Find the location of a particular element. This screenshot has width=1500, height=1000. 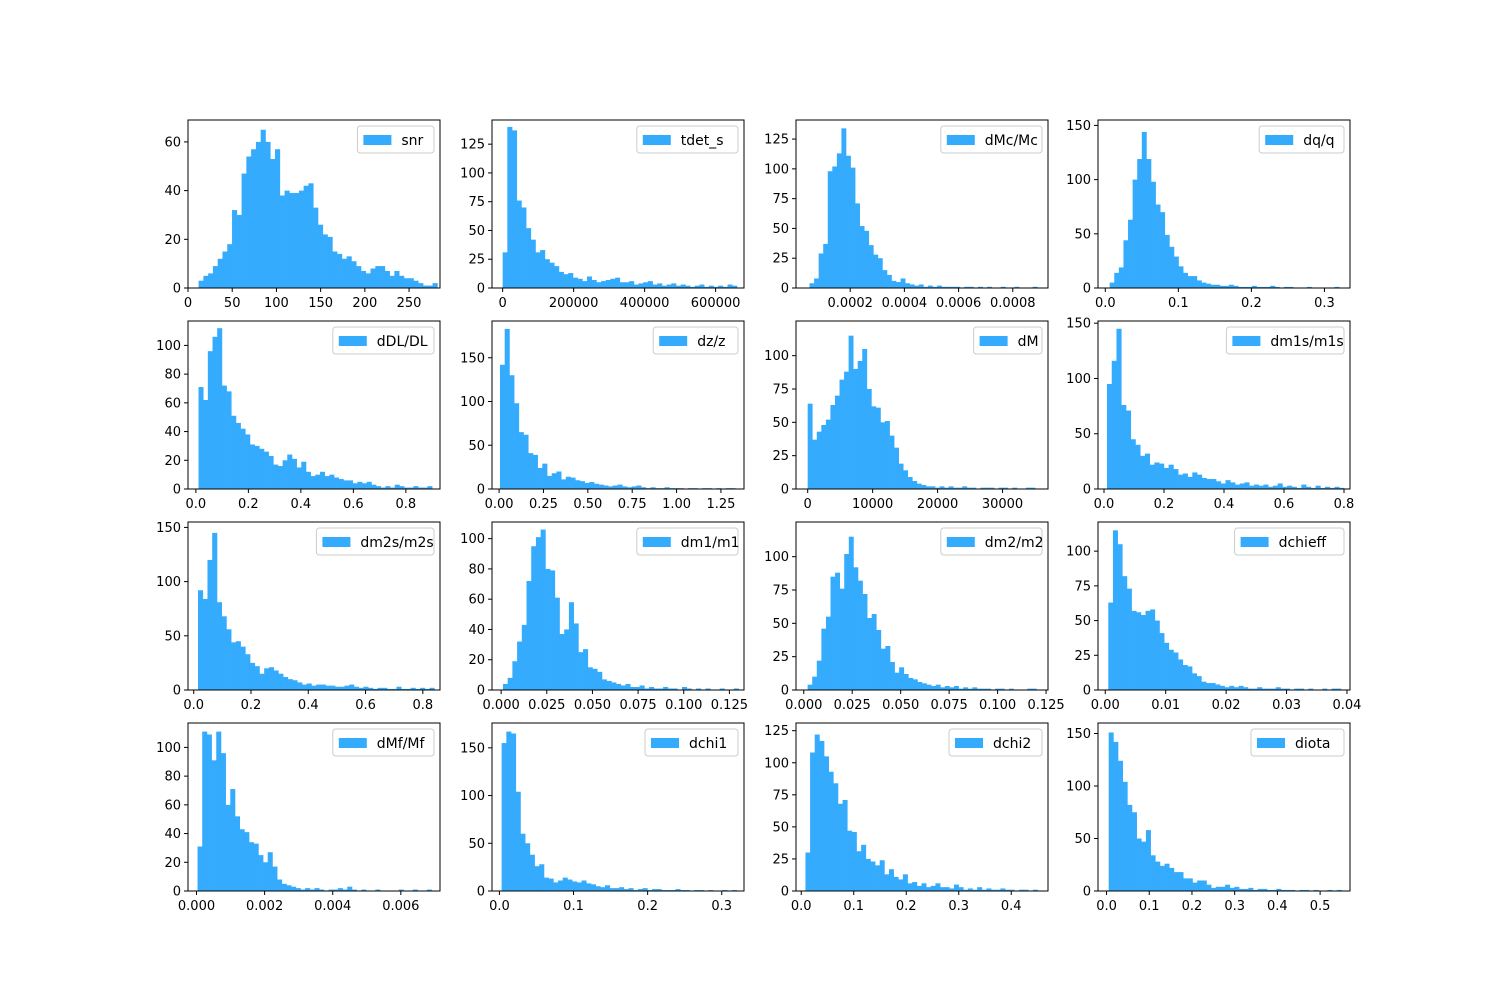

x-tick-label: 0.2 is located at coordinates (906, 906).